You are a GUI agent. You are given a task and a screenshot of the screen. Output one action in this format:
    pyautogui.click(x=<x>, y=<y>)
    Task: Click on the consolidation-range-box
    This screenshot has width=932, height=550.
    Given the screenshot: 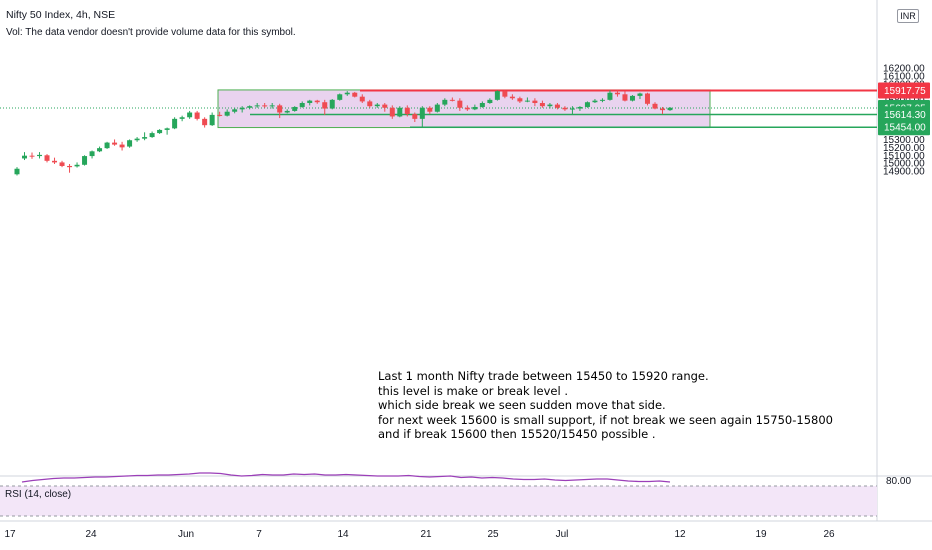 What is the action you would take?
    pyautogui.click(x=464, y=109)
    